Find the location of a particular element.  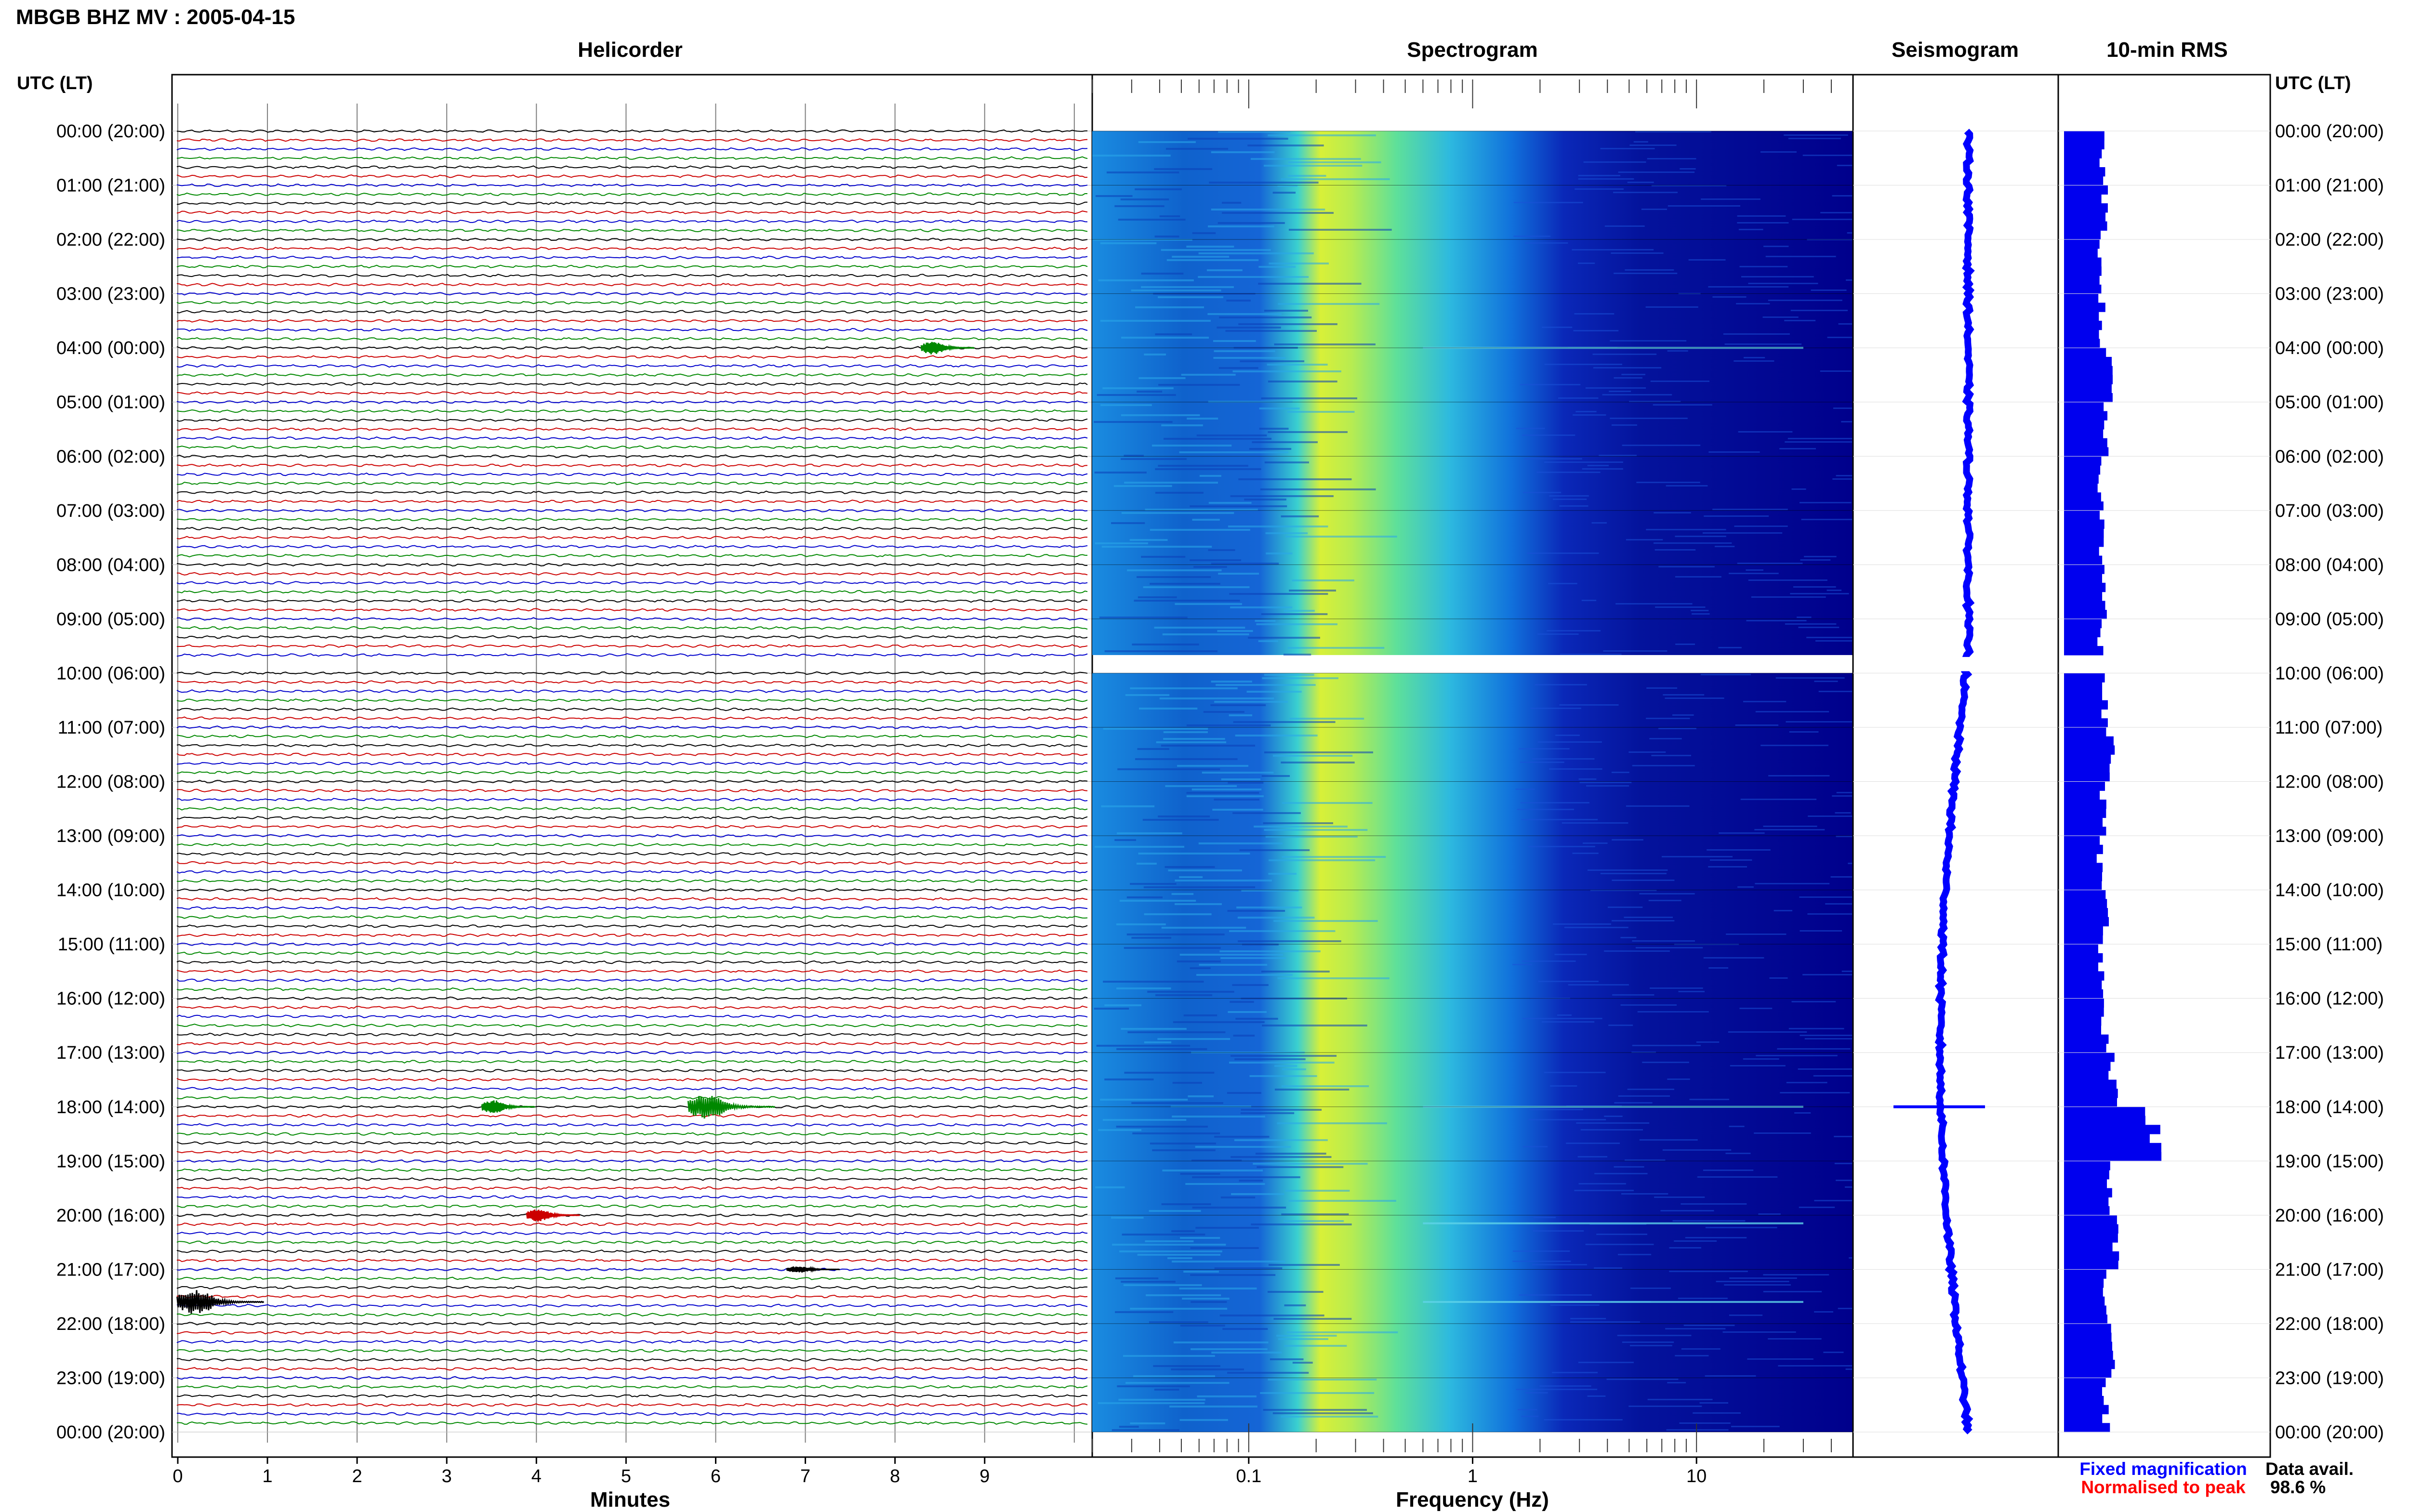

time-label-left: 14:00 (10:00) is located at coordinates (110, 891).